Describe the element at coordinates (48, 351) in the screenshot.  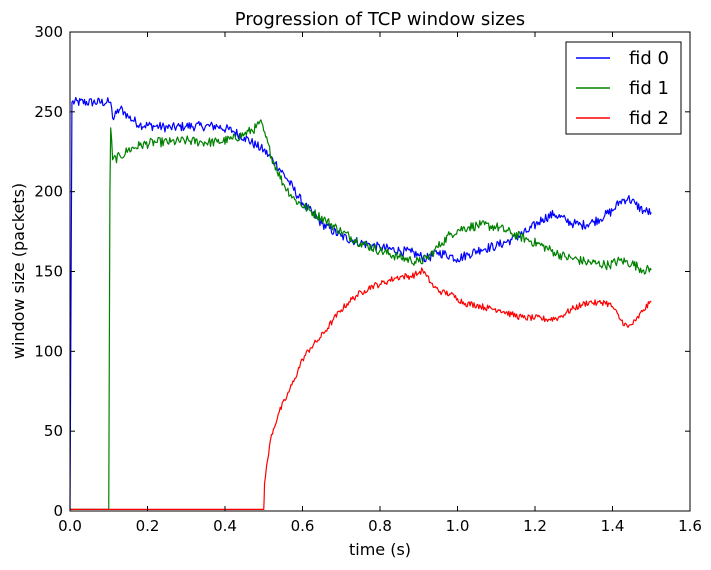
I see `y-tick-label: 100` at that location.